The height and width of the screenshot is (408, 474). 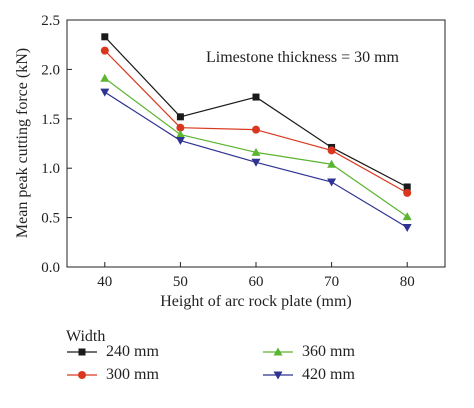 What do you see at coordinates (86, 336) in the screenshot?
I see `legend-title: Width` at bounding box center [86, 336].